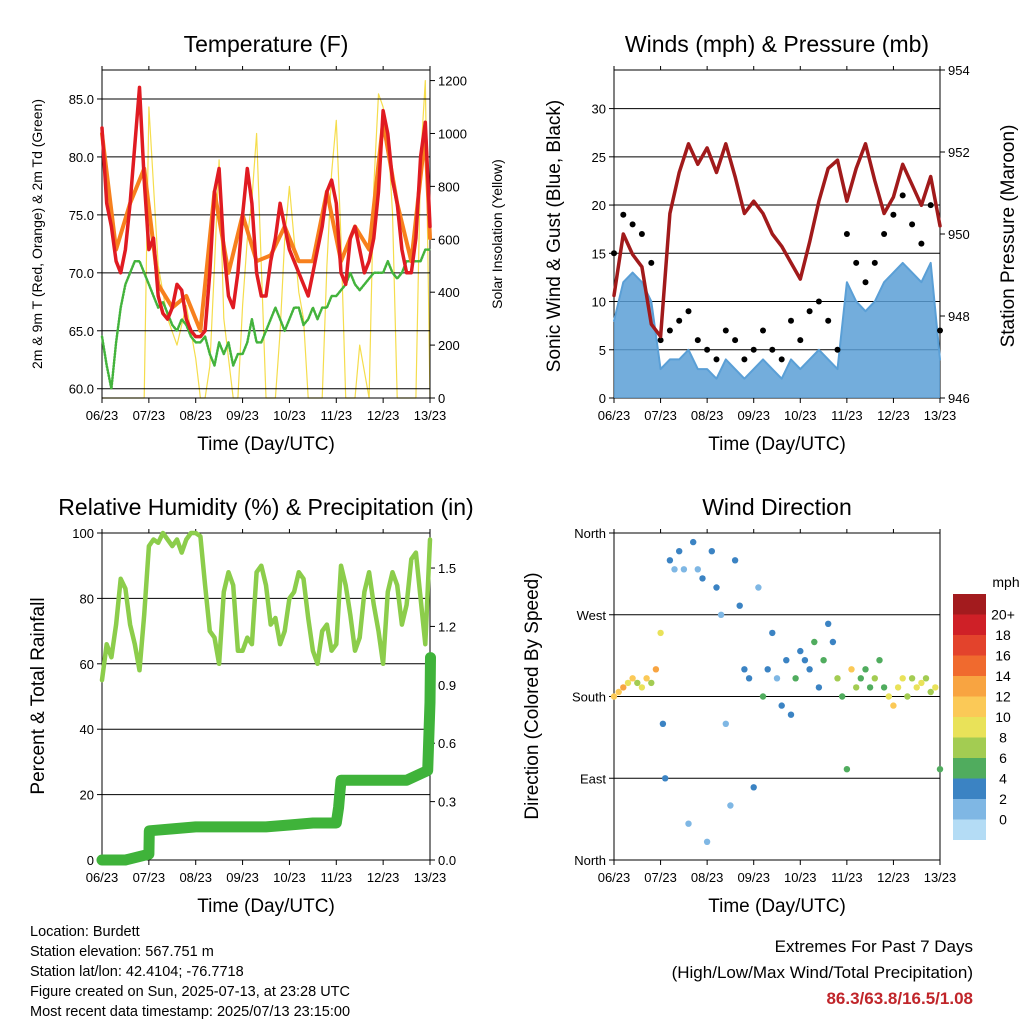 The image size is (1024, 1024). I want to click on temp-y2tick-label: 1200, so click(452, 81).